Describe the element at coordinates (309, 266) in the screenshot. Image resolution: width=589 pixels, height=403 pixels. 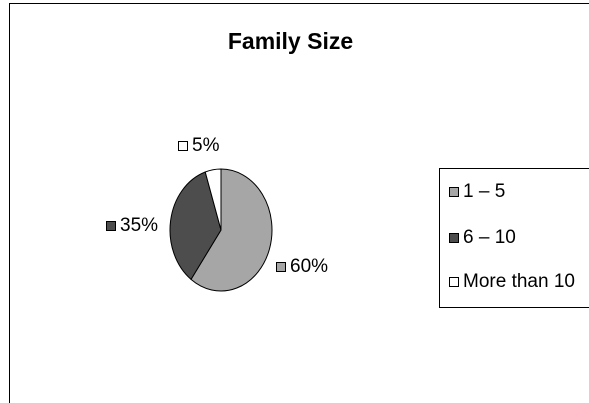
I see `data-label-text-1-5: 60%` at that location.